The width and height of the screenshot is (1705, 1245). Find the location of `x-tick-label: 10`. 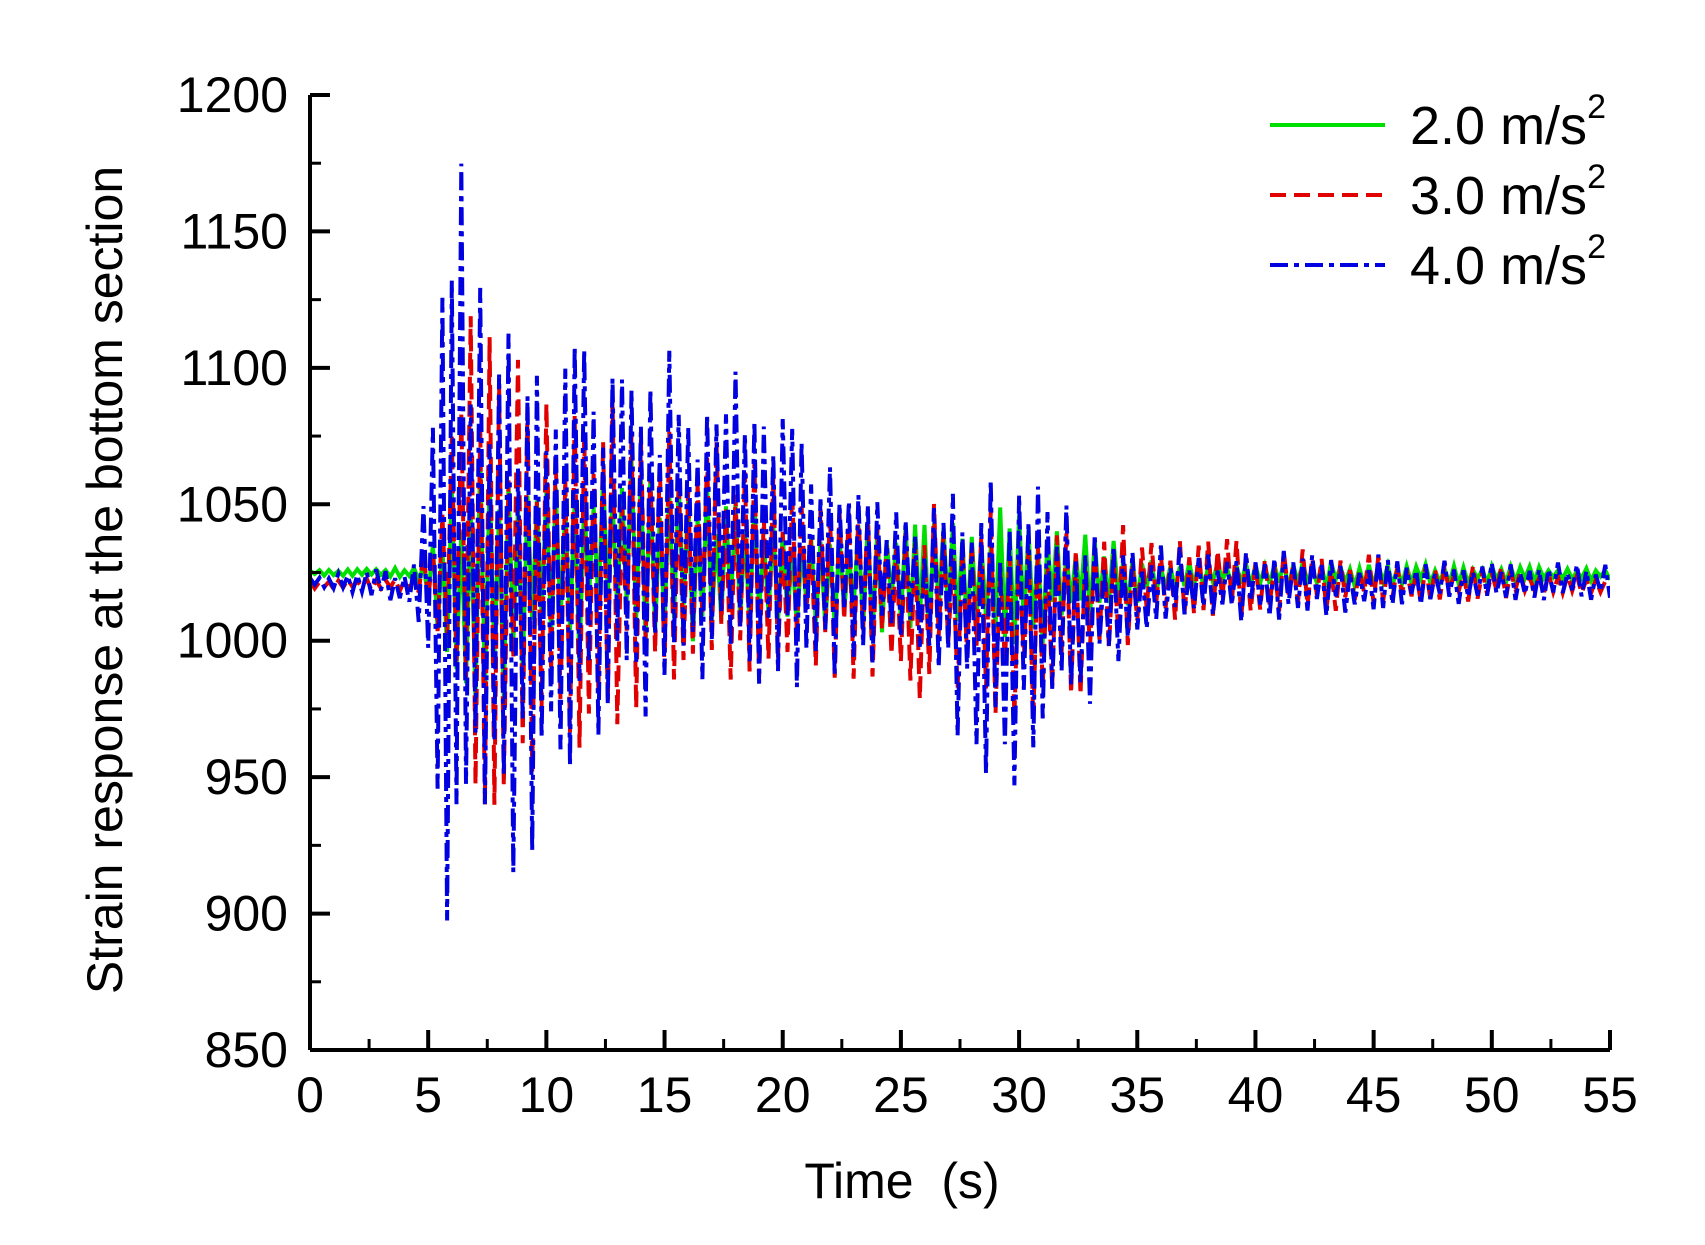

x-tick-label: 10 is located at coordinates (547, 1095).